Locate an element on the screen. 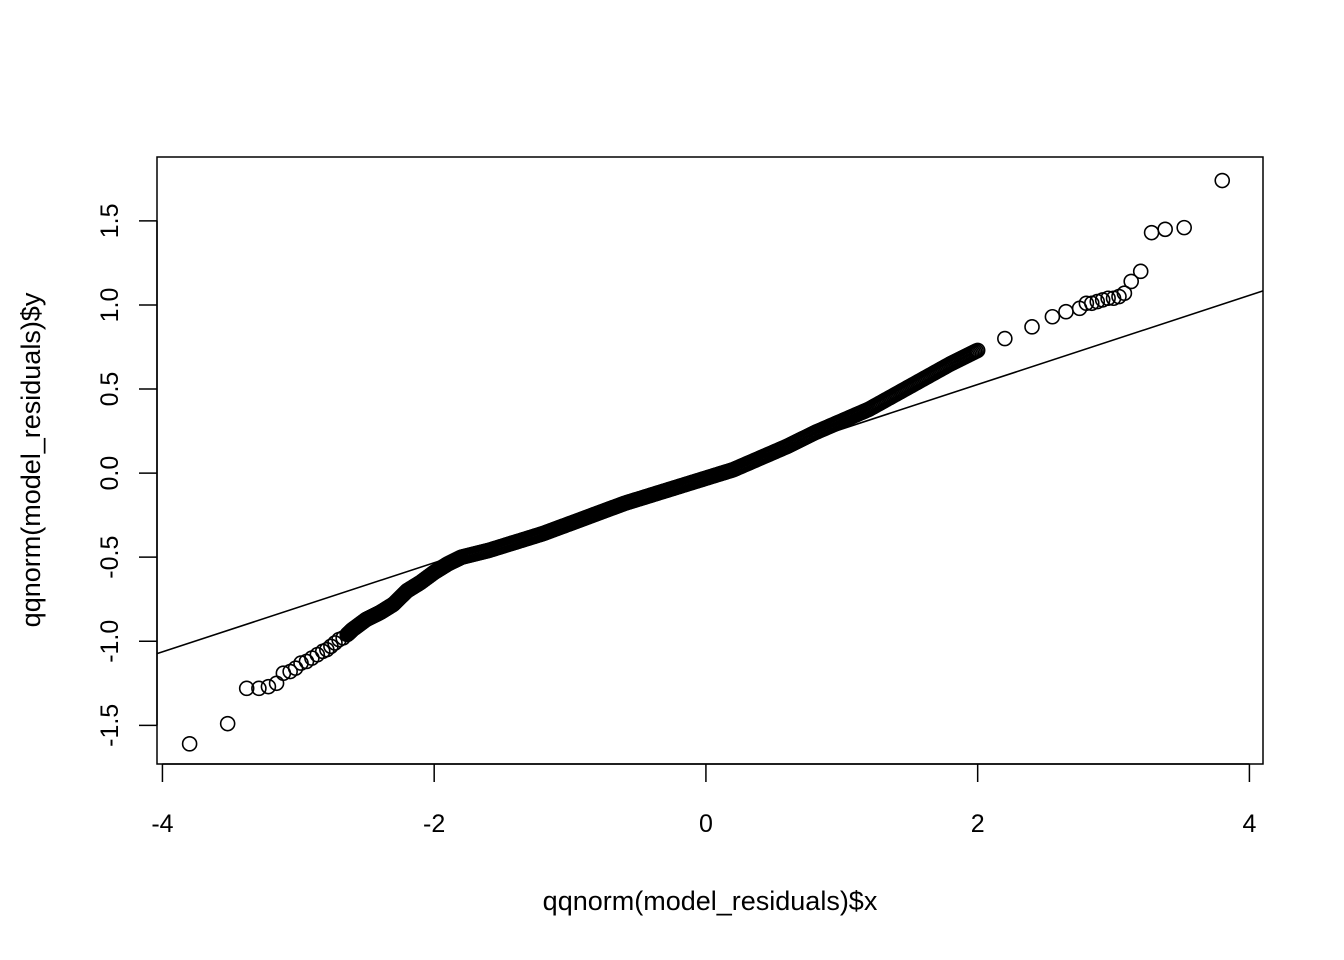 Image resolution: width=1344 pixels, height=960 pixels. x-axis-title: qqnorm(model_residuals)$x is located at coordinates (710, 901).